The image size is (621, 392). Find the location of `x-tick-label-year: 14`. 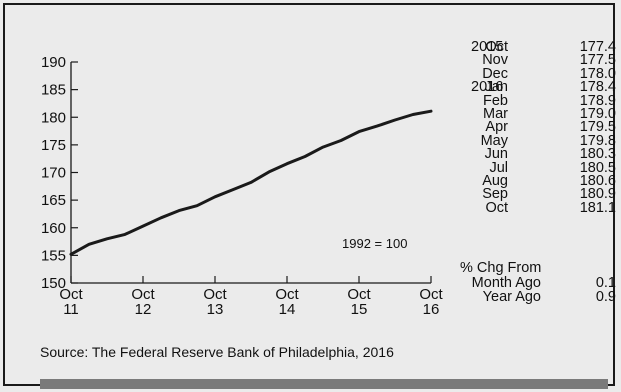

x-tick-label-year: 14 is located at coordinates (287, 309).